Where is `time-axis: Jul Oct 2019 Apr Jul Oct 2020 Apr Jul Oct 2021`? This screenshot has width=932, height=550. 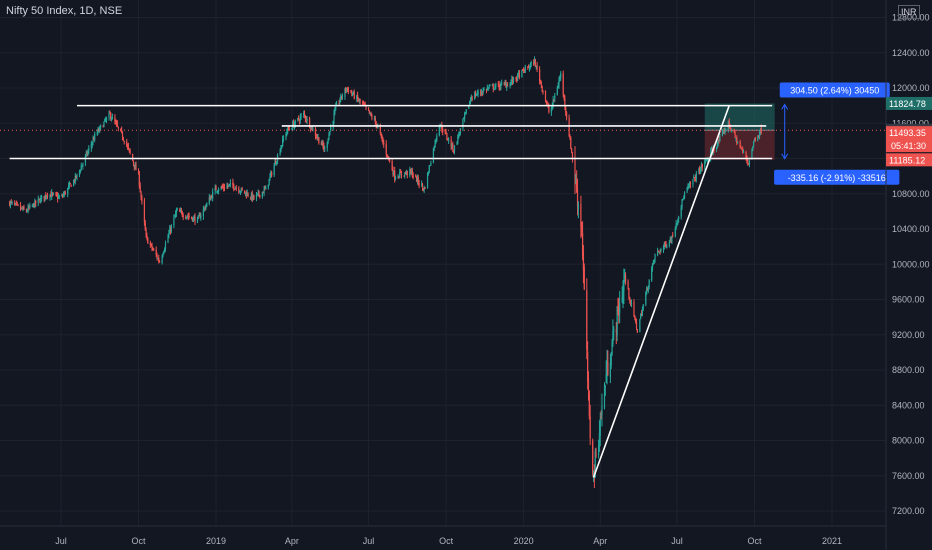 time-axis: Jul Oct 2019 Apr Jul Oct 2020 Apr Jul Oct 2021 is located at coordinates (448, 541).